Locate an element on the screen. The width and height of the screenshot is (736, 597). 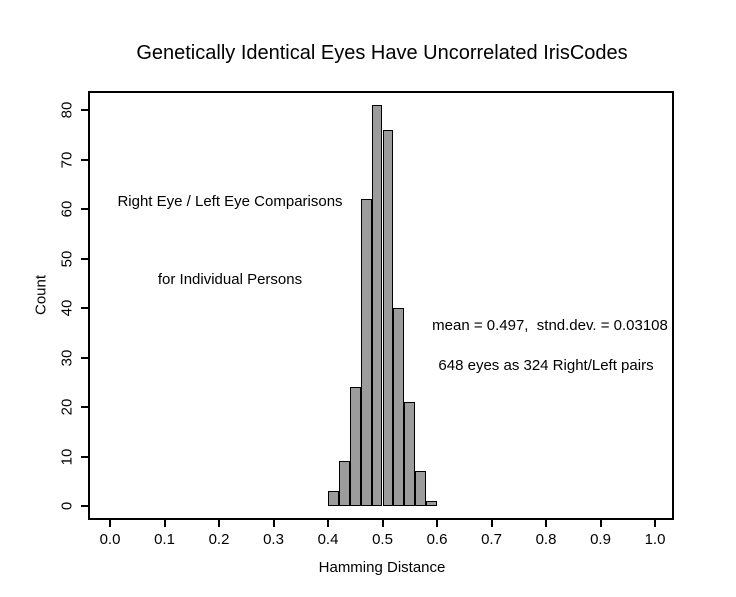
annotation-sample-size: 648 eyes as 324 Right/Left pairs is located at coordinates (546, 365).